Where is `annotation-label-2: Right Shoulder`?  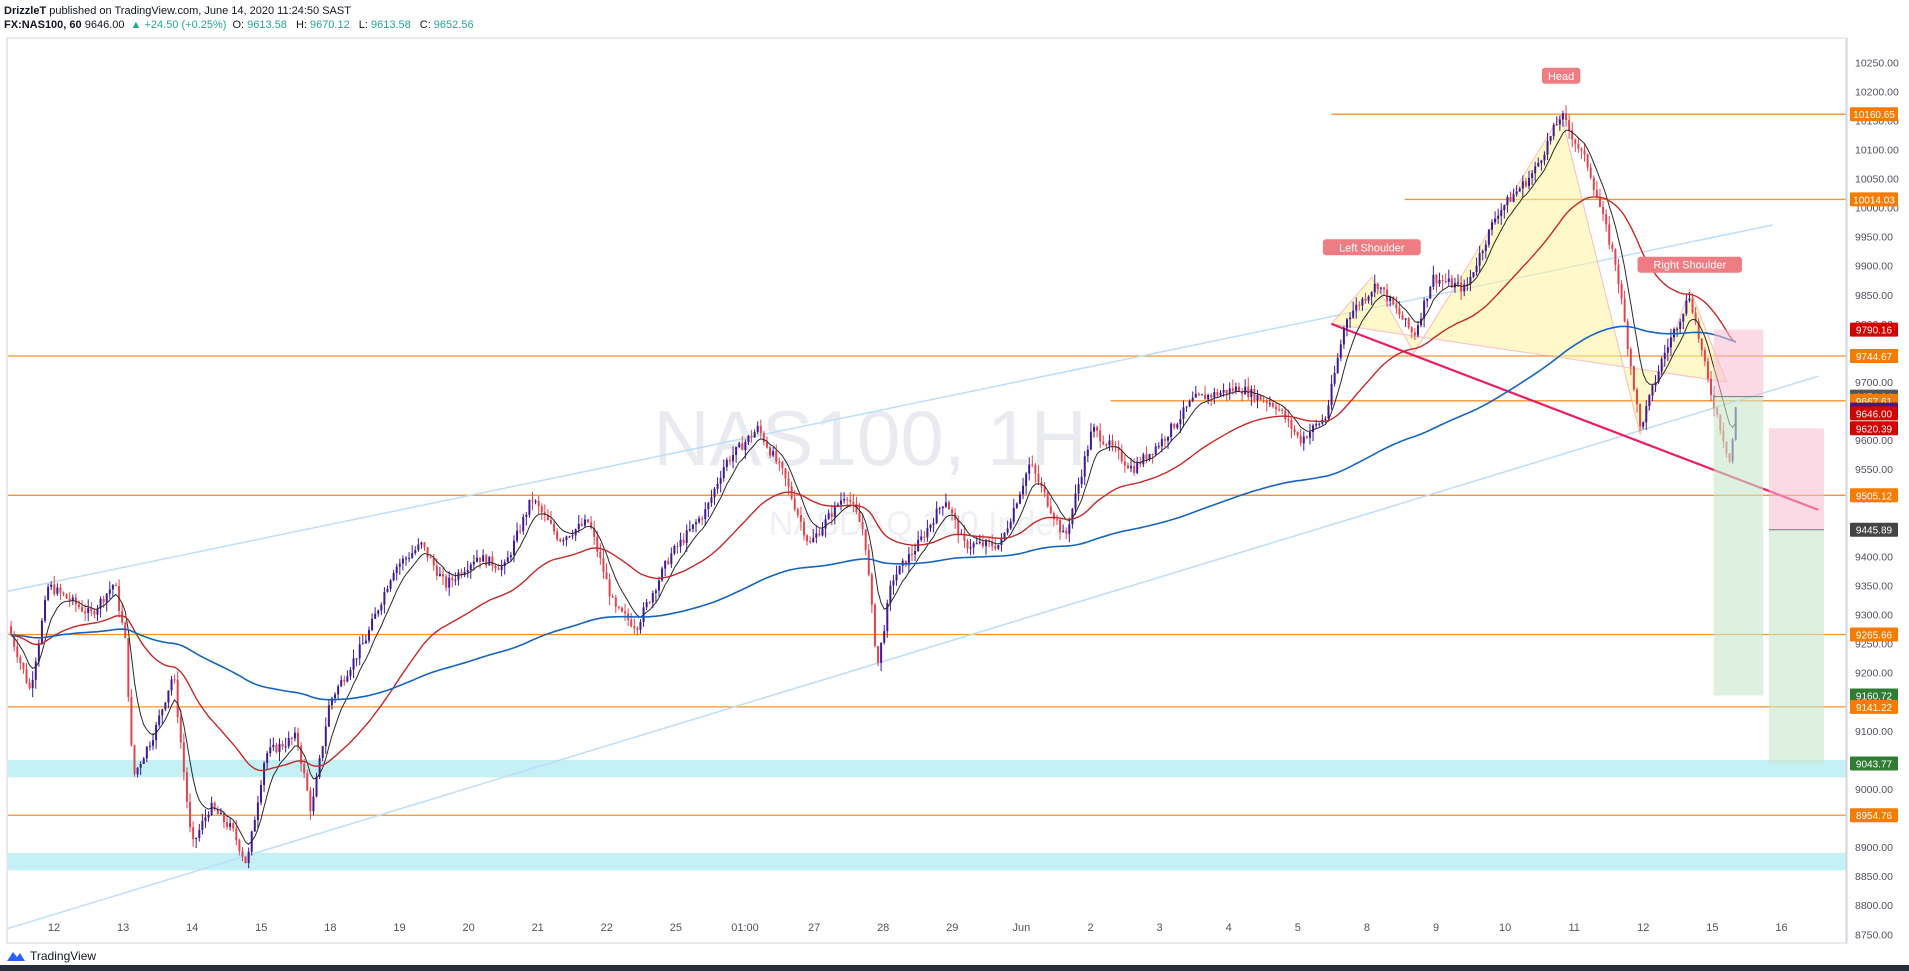 annotation-label-2: Right Shoulder is located at coordinates (1689, 266).